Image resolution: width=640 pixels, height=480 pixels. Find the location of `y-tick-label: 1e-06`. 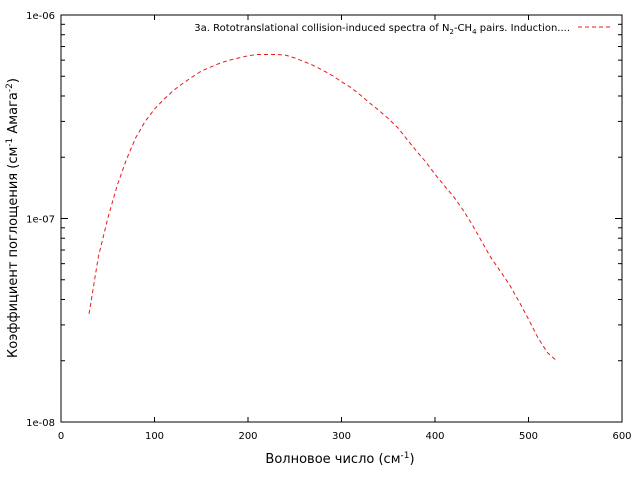

y-tick-label: 1e-06 is located at coordinates (40, 16).